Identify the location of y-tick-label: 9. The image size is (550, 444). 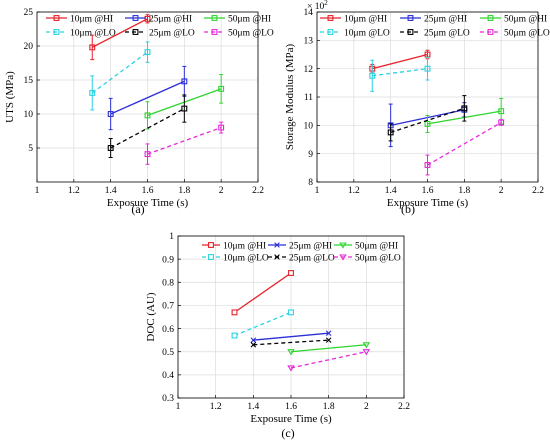
(310, 155).